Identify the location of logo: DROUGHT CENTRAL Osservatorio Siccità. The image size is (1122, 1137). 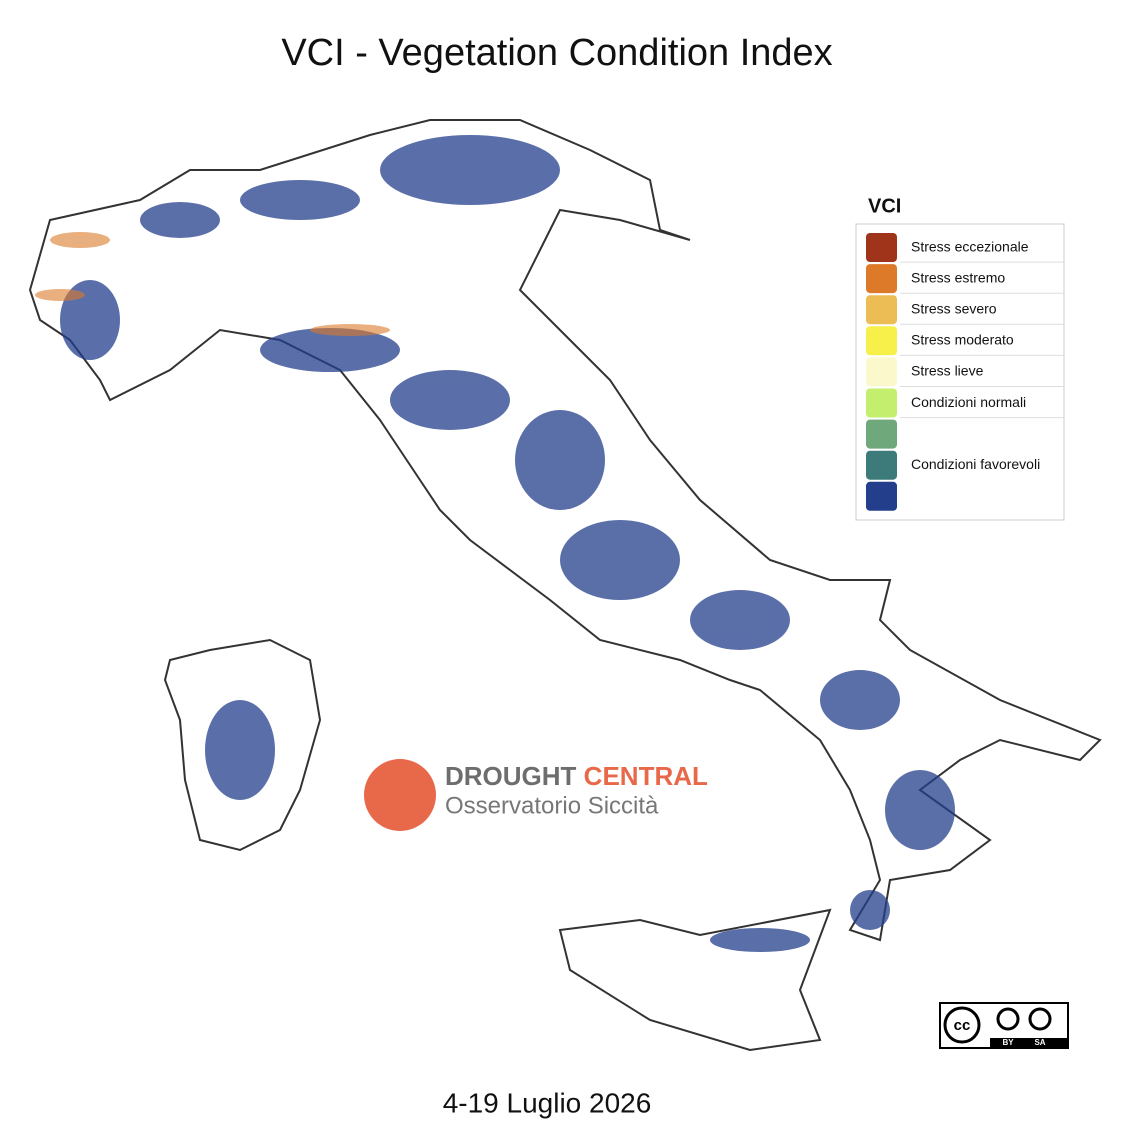
(536, 795).